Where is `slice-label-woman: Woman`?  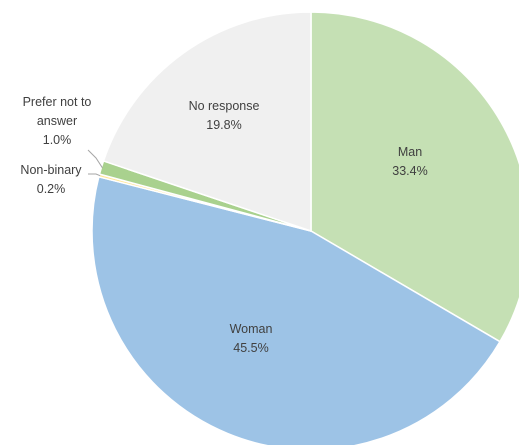
slice-label-woman: Woman is located at coordinates (251, 329).